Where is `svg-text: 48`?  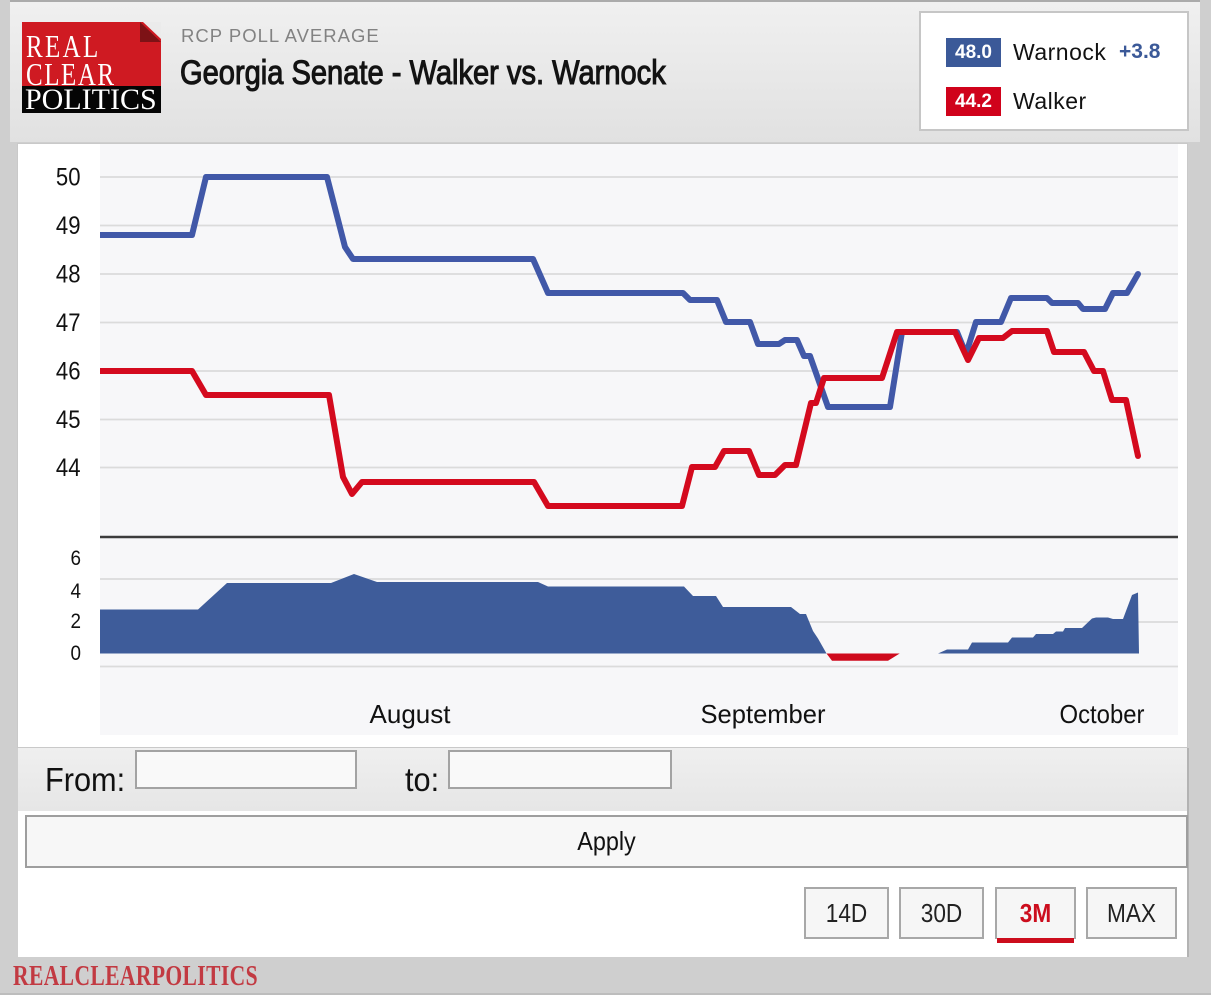
svg-text: 48 is located at coordinates (68, 275).